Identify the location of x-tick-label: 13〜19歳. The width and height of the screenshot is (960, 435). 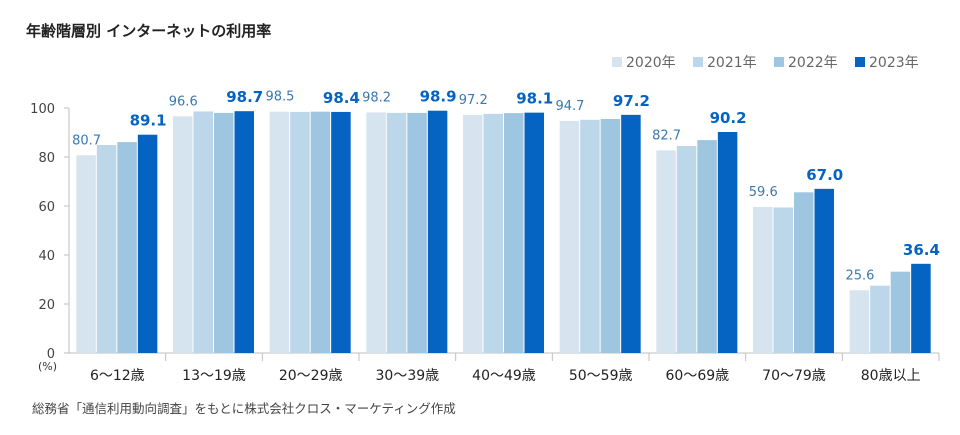
(214, 376).